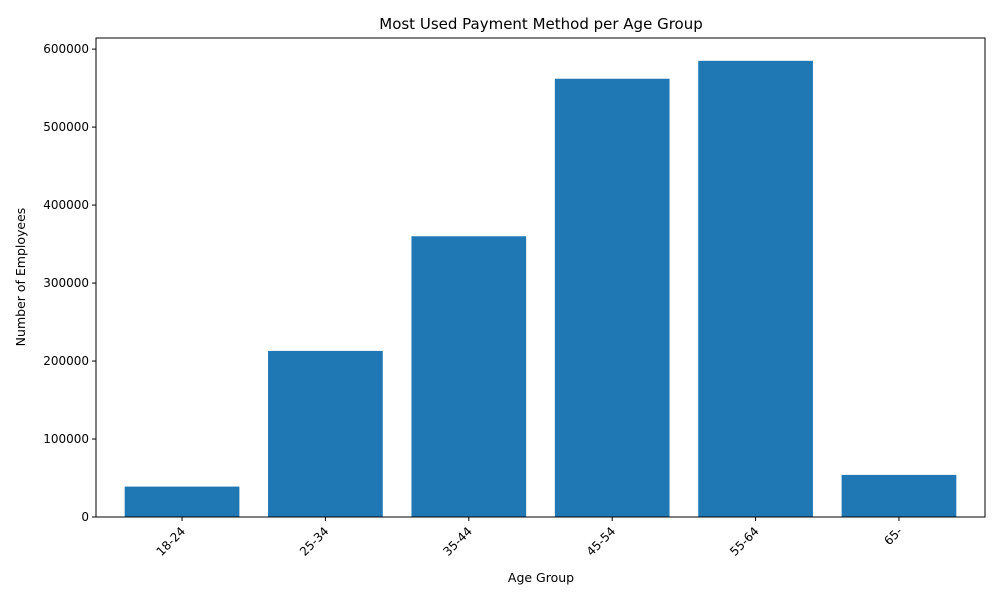 The height and width of the screenshot is (600, 1000). What do you see at coordinates (601, 541) in the screenshot?
I see `x-tick-label: 45-54` at bounding box center [601, 541].